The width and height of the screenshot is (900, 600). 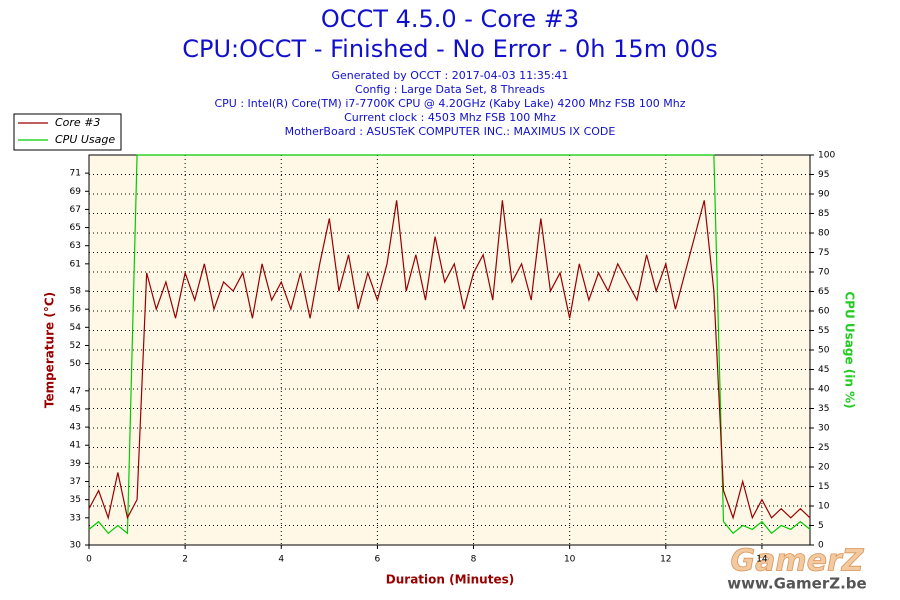 I want to click on y2-tick-label: 70, so click(x=824, y=273).